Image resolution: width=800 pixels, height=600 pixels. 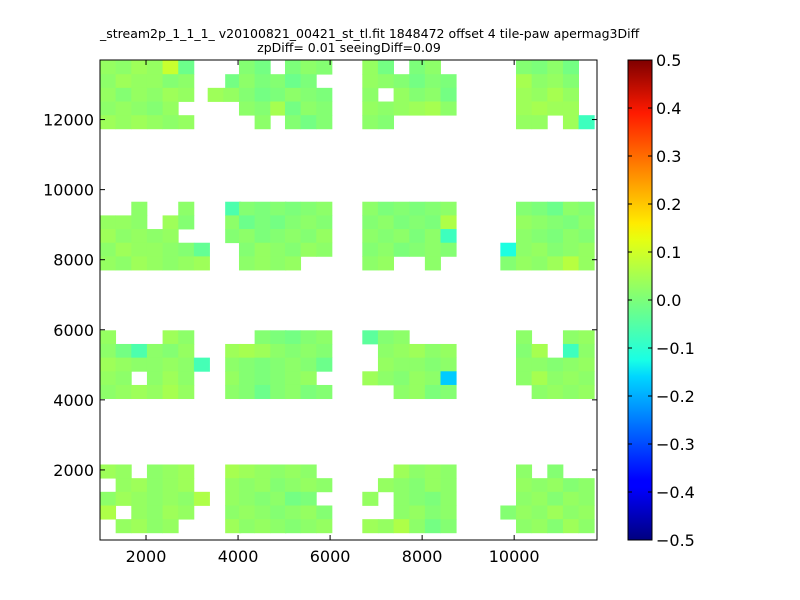 I want to click on colorbar-tick-label: −0.5, so click(x=675, y=540).